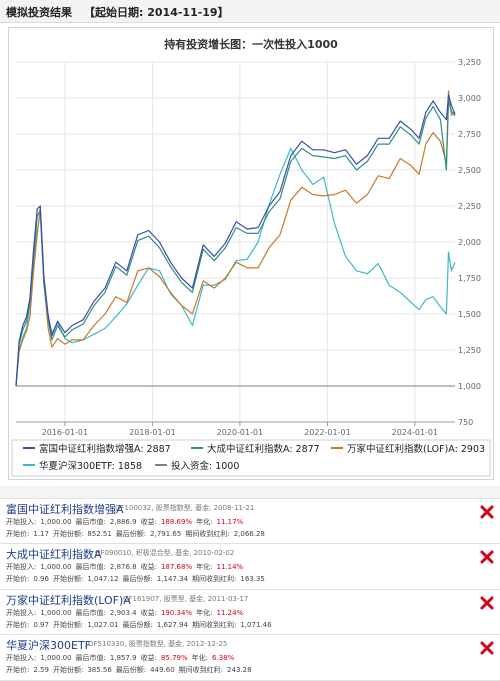 The width and height of the screenshot is (500, 681). Describe the element at coordinates (165, 553) in the screenshot. I see `fund-meta: OF090010, 积极混合型, 基金, 2010-02-02` at that location.